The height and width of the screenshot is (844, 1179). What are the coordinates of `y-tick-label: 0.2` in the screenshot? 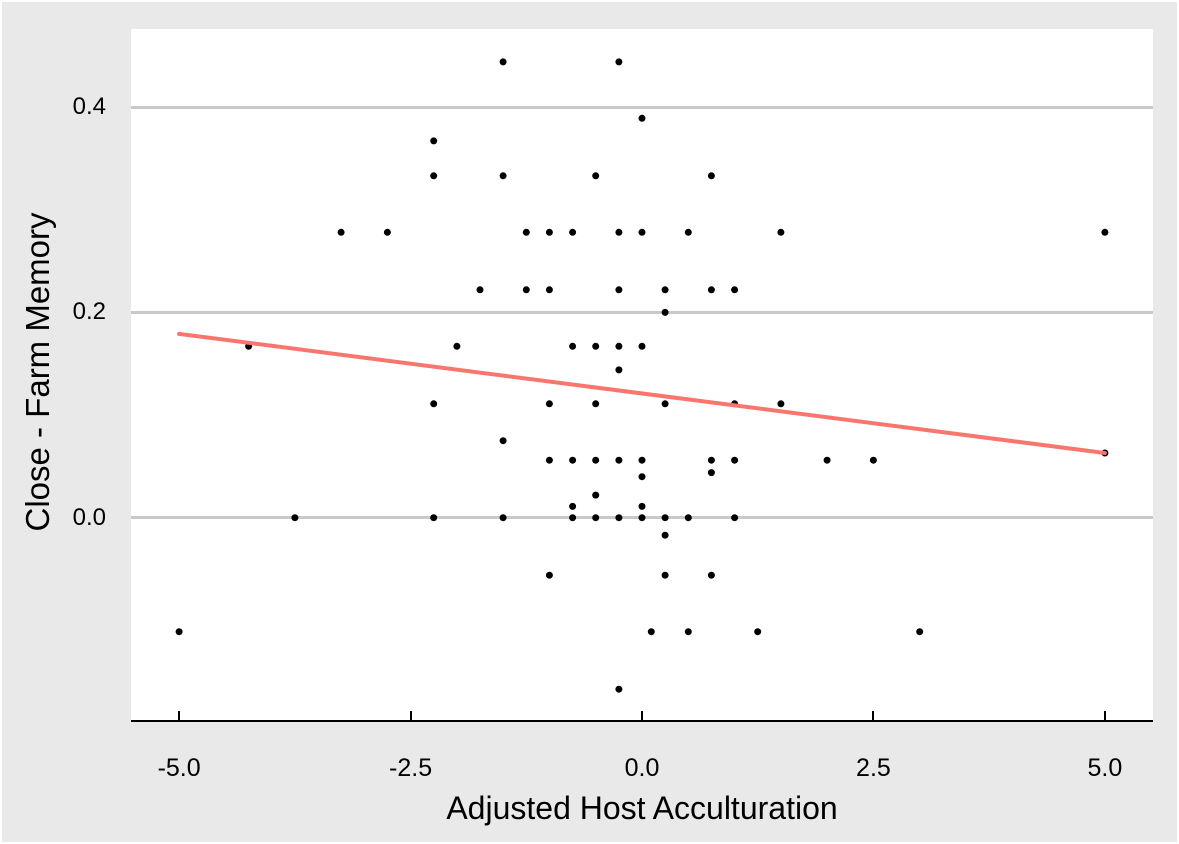 It's located at (89, 312).